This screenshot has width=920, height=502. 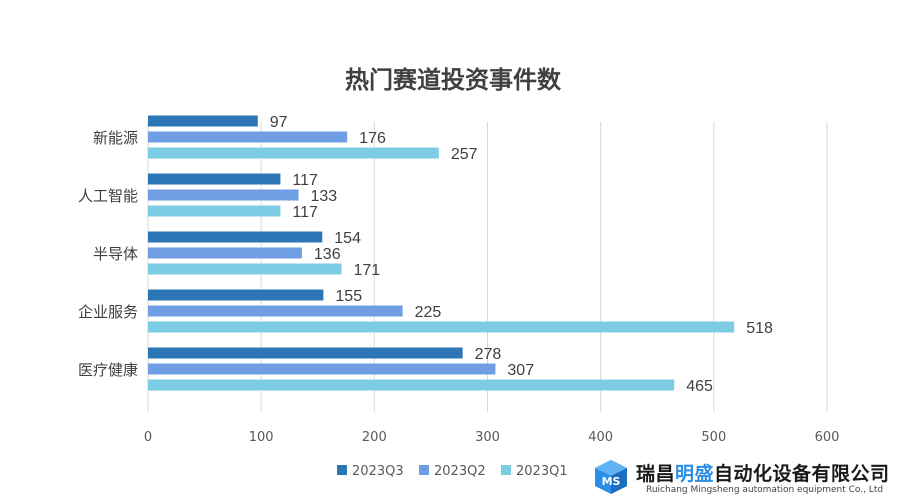 I want to click on logo-name-part1: 瑞昌, so click(x=656, y=474).